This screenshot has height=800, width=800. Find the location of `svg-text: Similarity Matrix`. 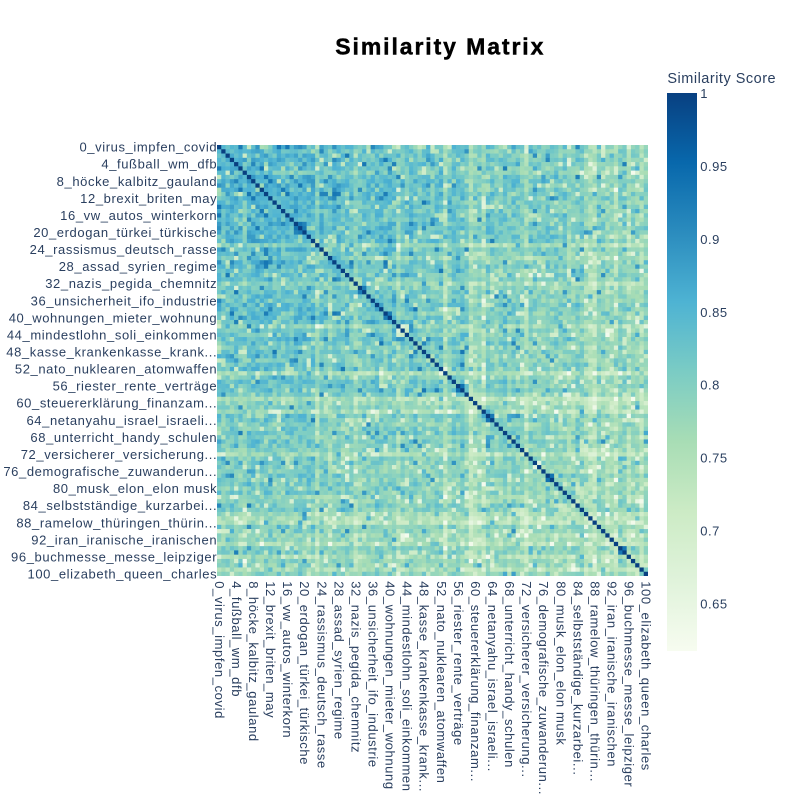

svg-text: Similarity Matrix is located at coordinates (440, 47).